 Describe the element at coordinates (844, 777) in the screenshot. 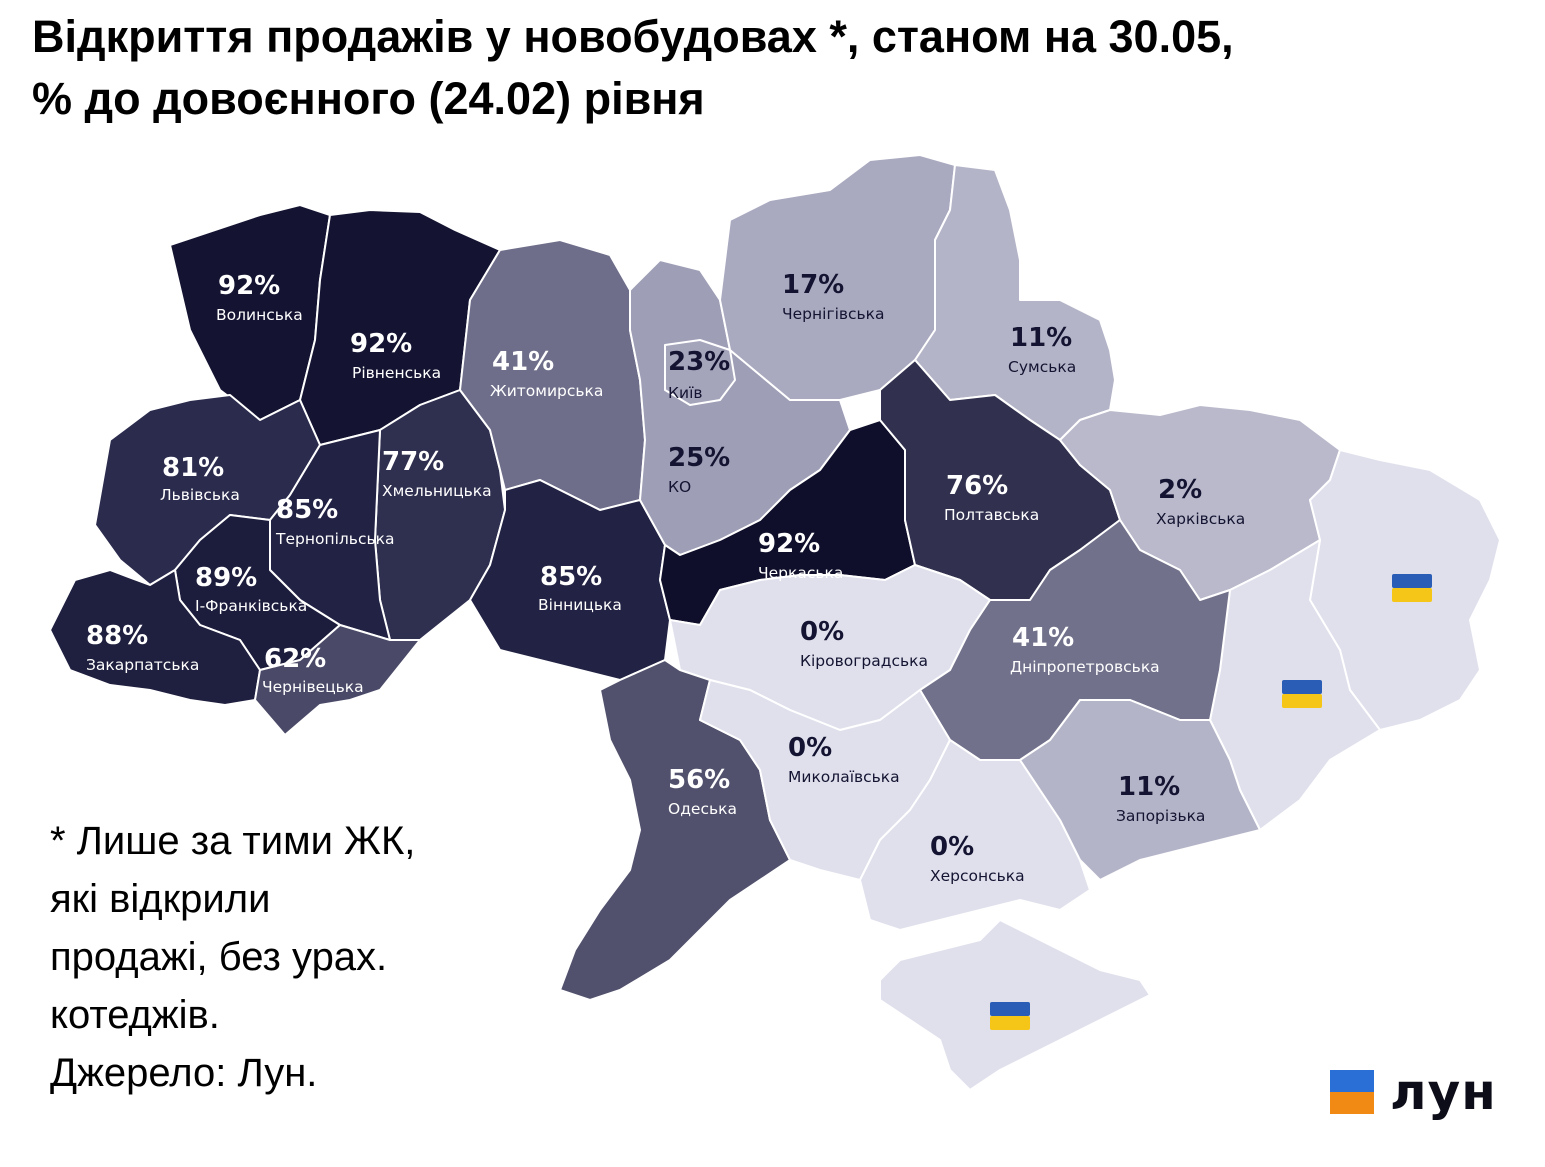

I see `name-mykolaivska: Миколаївська` at that location.